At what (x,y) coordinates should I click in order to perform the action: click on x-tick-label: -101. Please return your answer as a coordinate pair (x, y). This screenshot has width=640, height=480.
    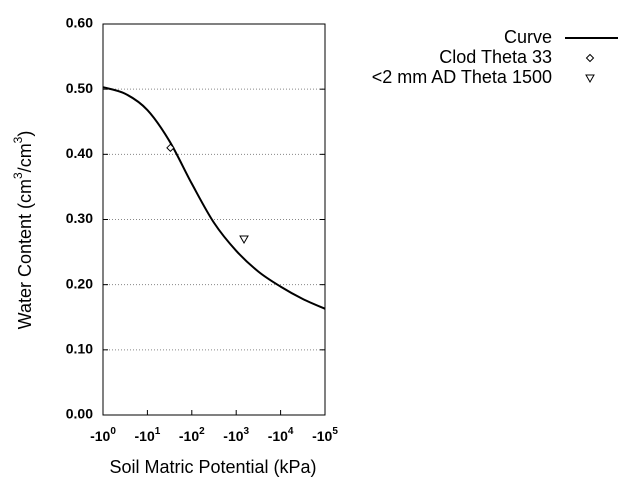
    Looking at the image, I should click on (148, 435).